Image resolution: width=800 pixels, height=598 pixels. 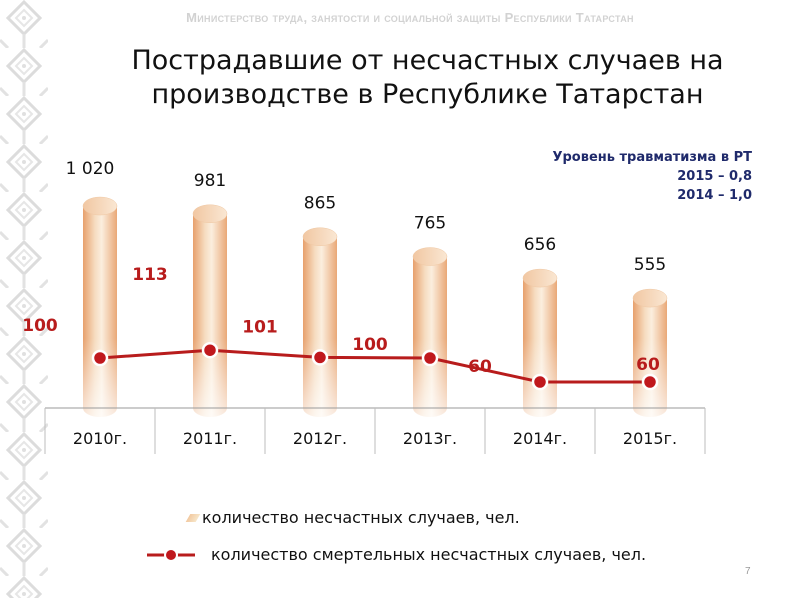 I want to click on bar-value-label: 865, so click(x=320, y=204).